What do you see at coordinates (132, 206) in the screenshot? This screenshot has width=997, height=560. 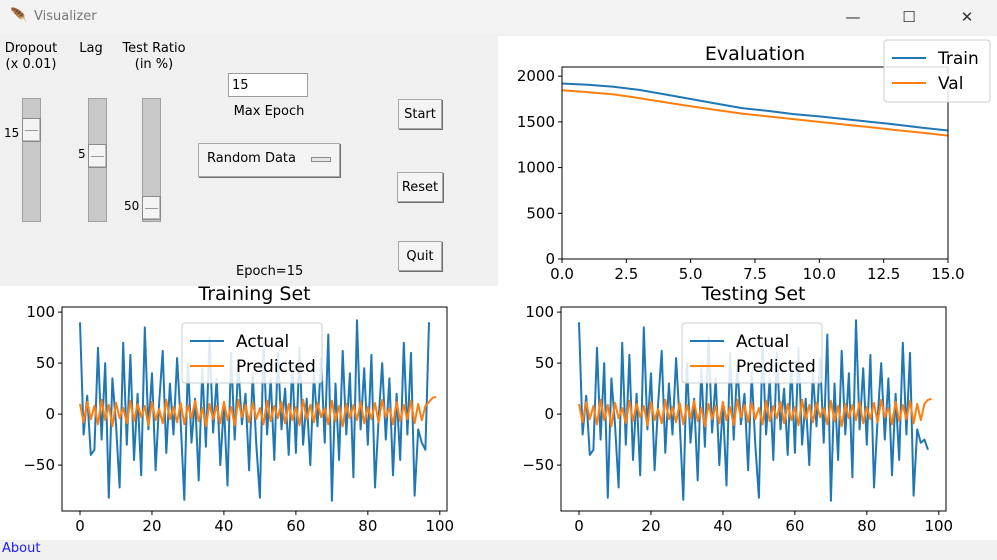 I see `test-ratio-value: 50` at bounding box center [132, 206].